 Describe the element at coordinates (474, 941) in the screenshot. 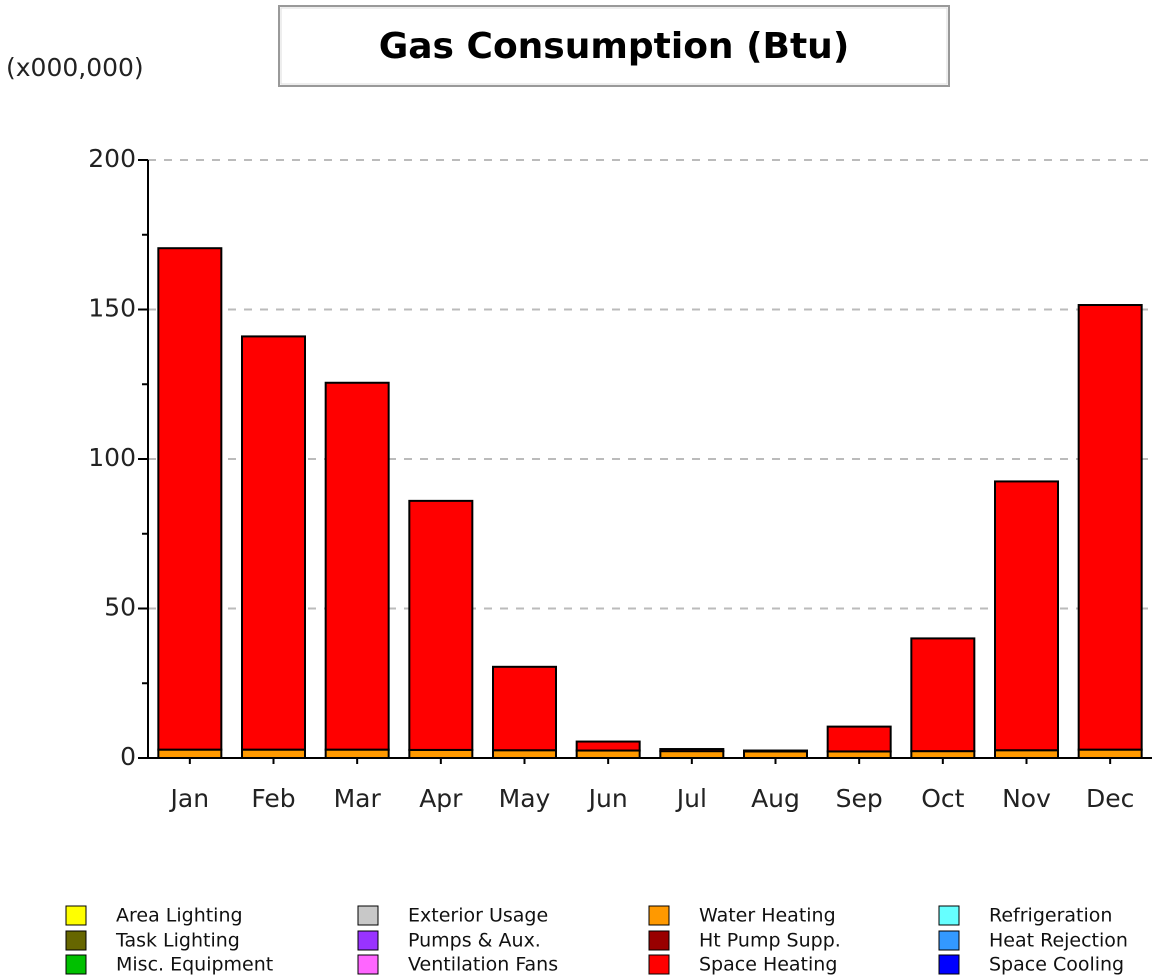

I see `legend-label: Pumps & Aux.` at that location.